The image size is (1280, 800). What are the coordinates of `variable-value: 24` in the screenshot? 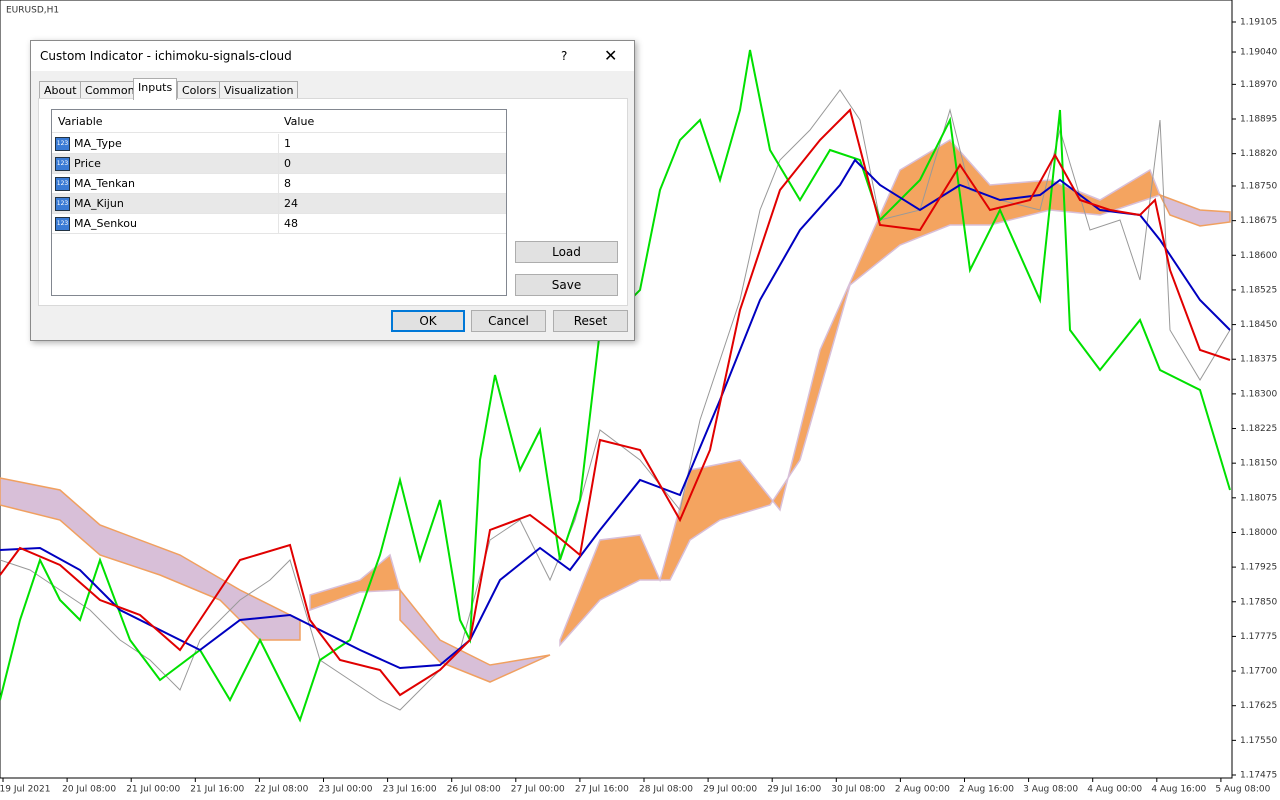 It's located at (291, 203).